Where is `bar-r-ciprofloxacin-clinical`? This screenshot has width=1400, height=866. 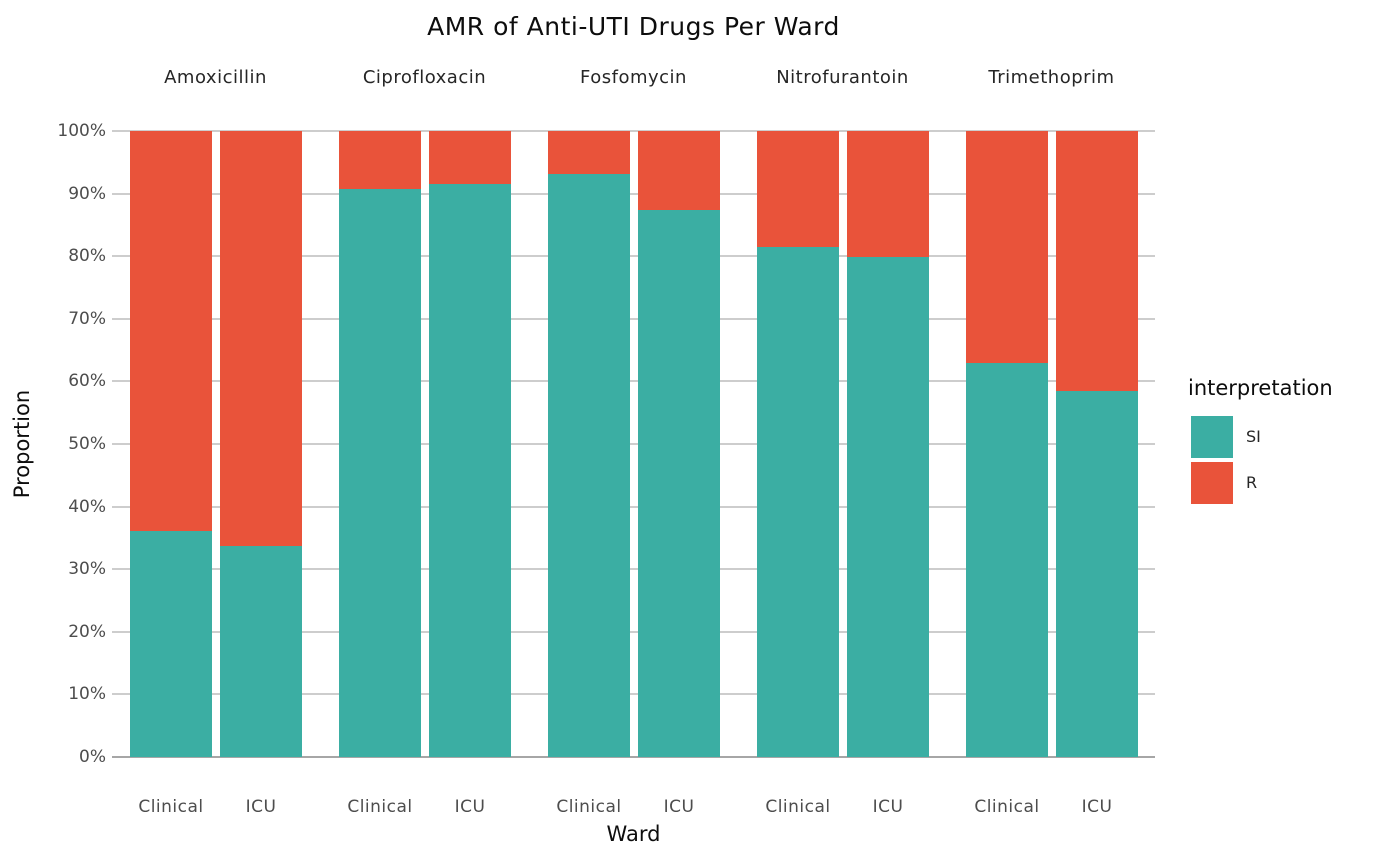
bar-r-ciprofloxacin-clinical is located at coordinates (380, 160).